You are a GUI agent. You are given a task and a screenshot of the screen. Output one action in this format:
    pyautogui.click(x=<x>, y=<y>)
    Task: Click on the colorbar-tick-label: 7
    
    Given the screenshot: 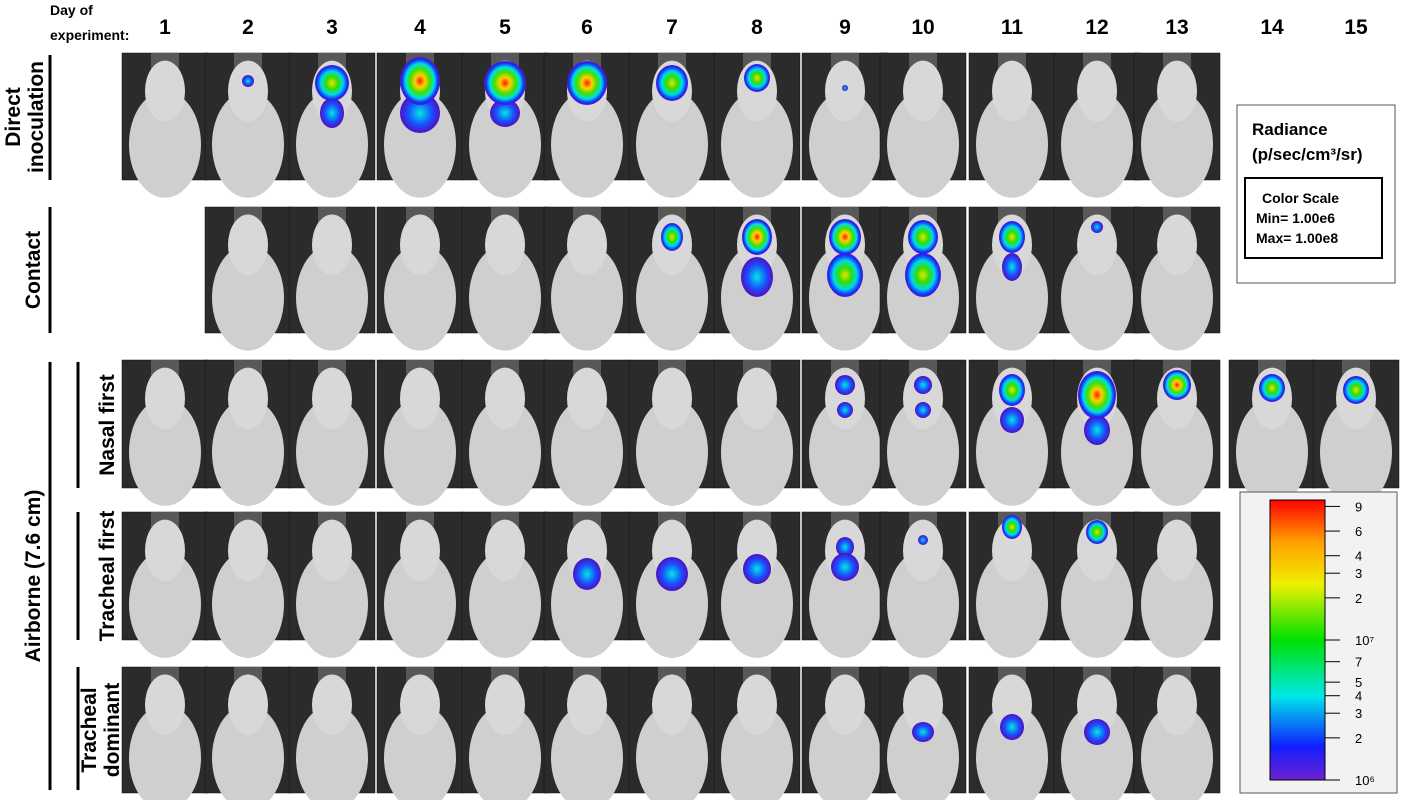 What is the action you would take?
    pyautogui.click(x=1358, y=662)
    